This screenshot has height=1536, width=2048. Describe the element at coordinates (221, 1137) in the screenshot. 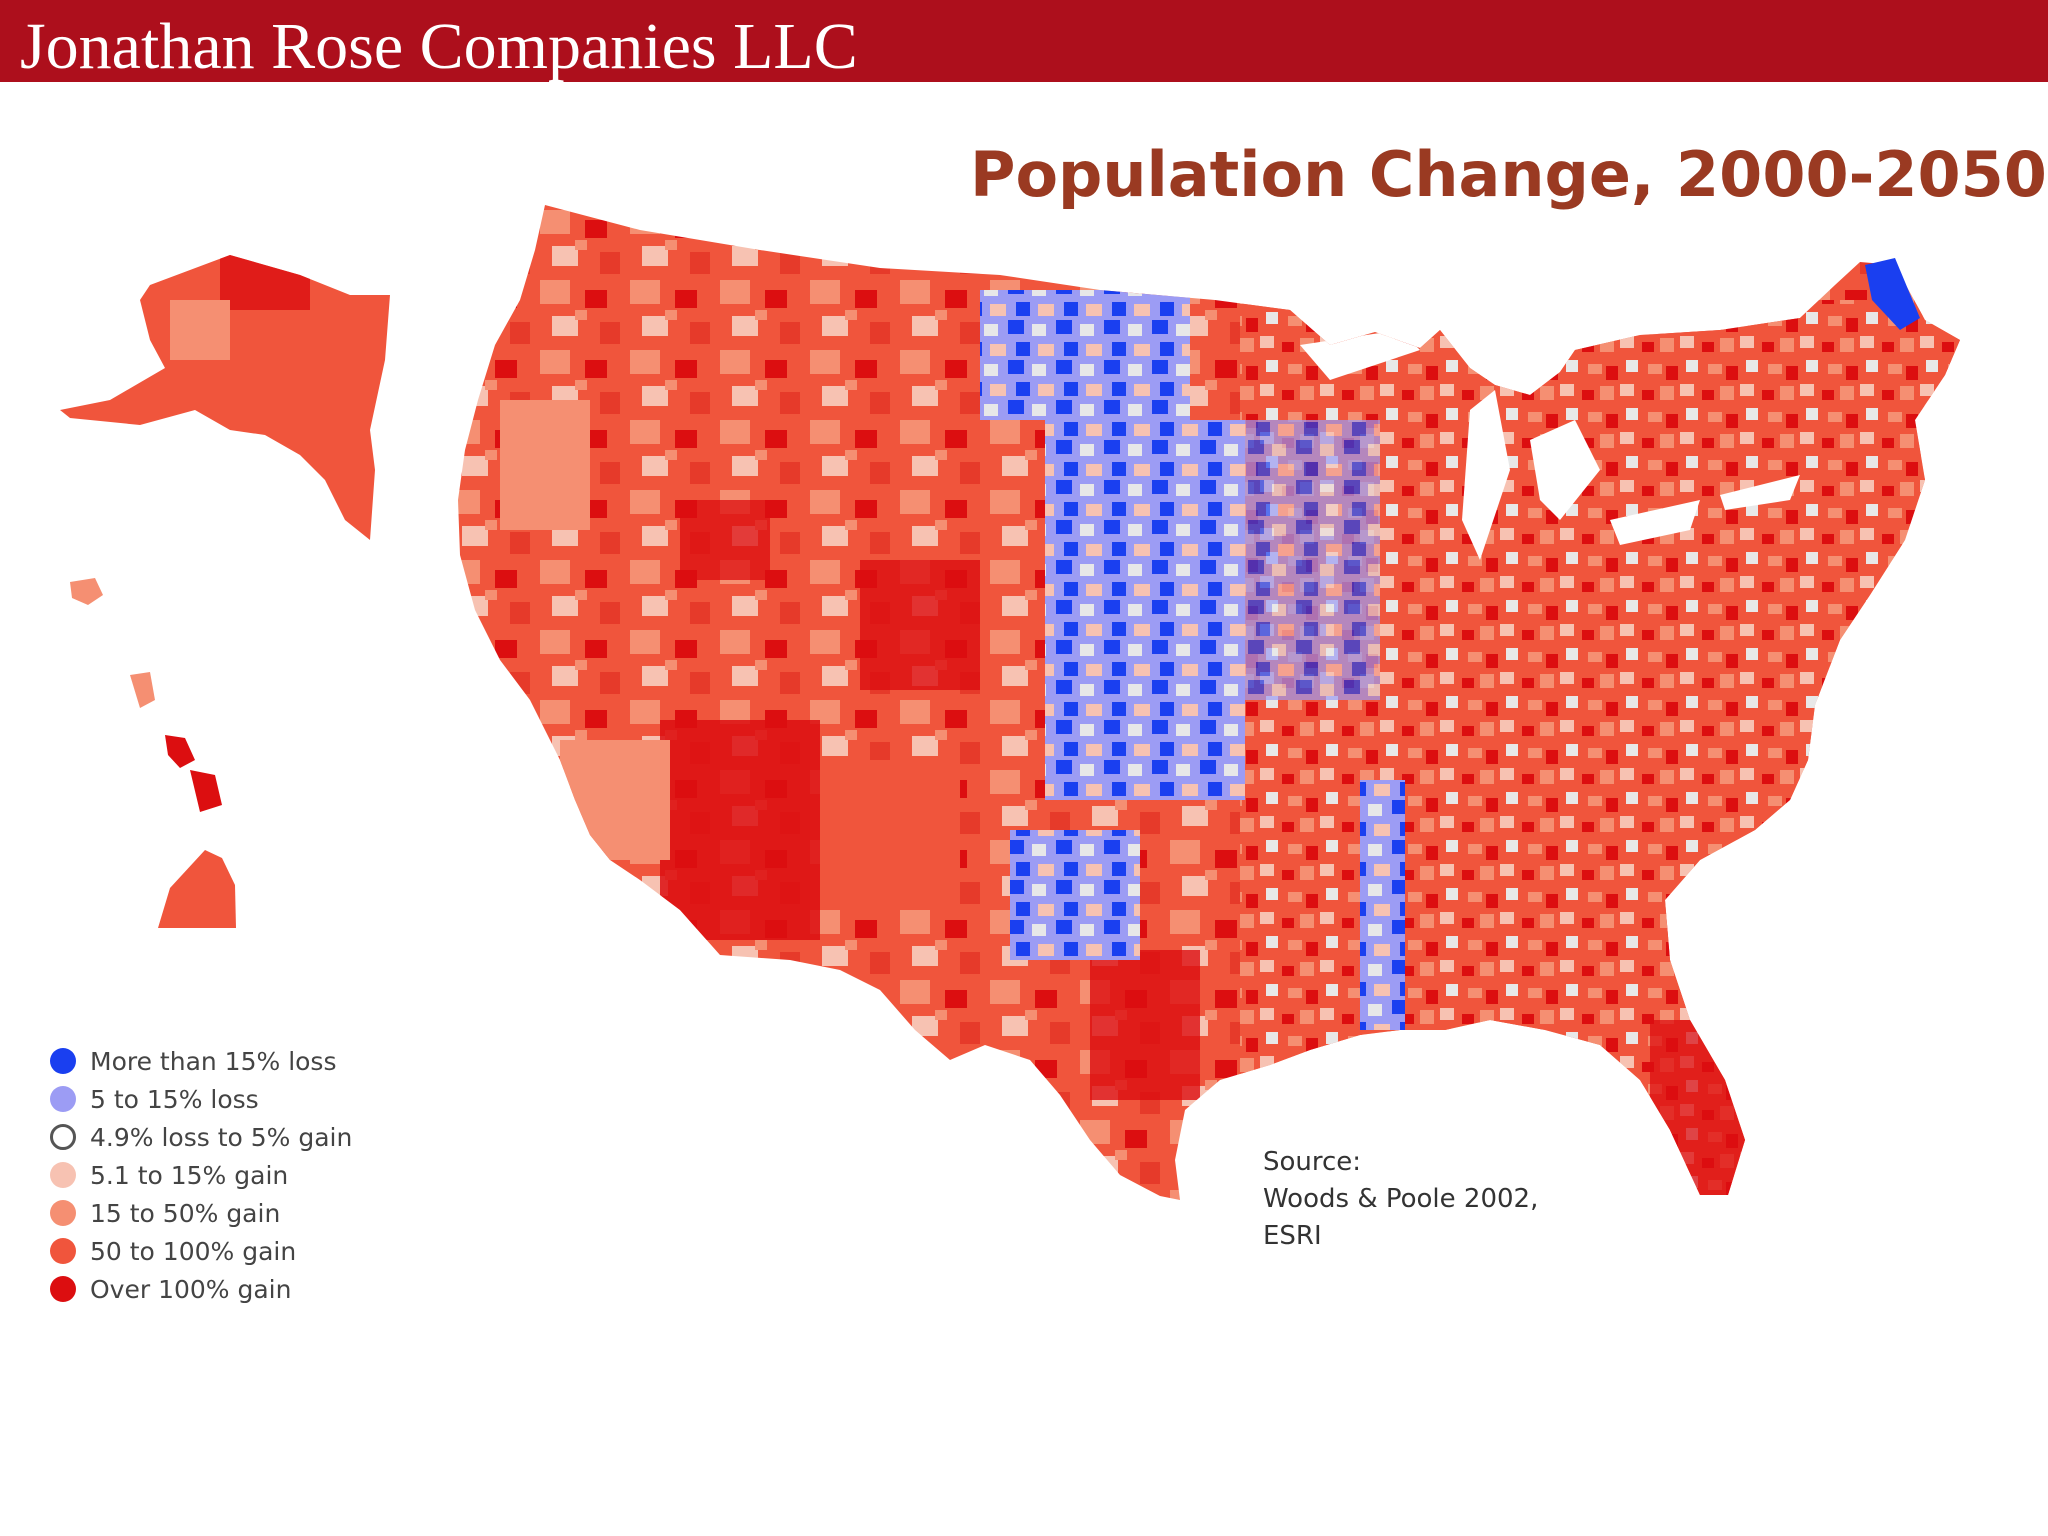

I see `legend-label: 4.9% loss to 5% gain` at that location.